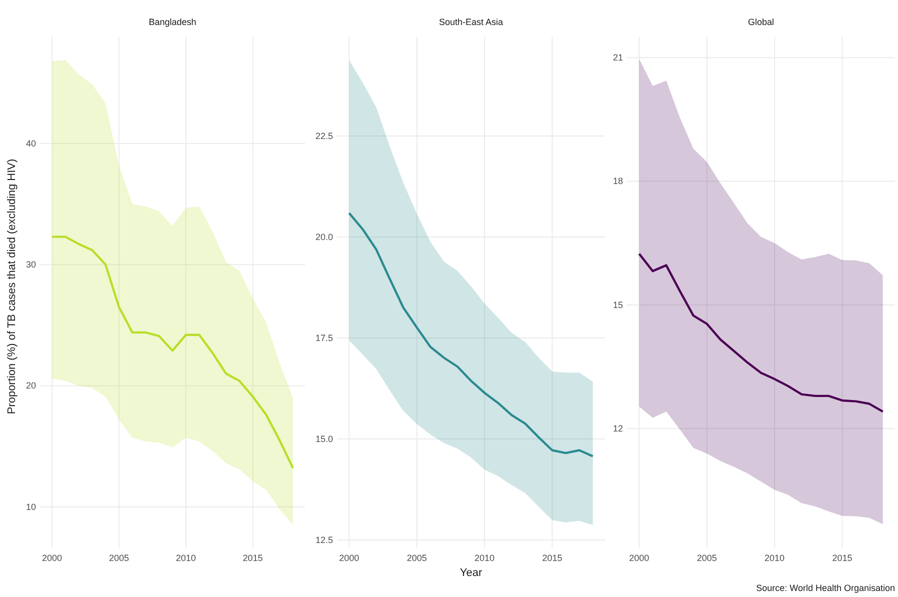 The image size is (898, 597). What do you see at coordinates (12, 286) in the screenshot?
I see `y-axis-title: Proportion (%) of TB cases that died (excluding HIV)` at bounding box center [12, 286].